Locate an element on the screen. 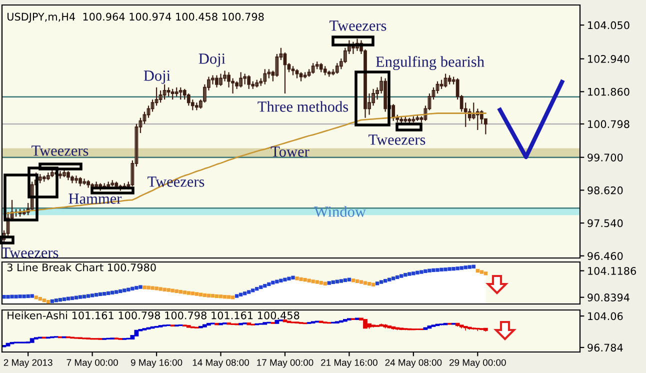 The image size is (646, 373). band-label: Tower is located at coordinates (290, 151).